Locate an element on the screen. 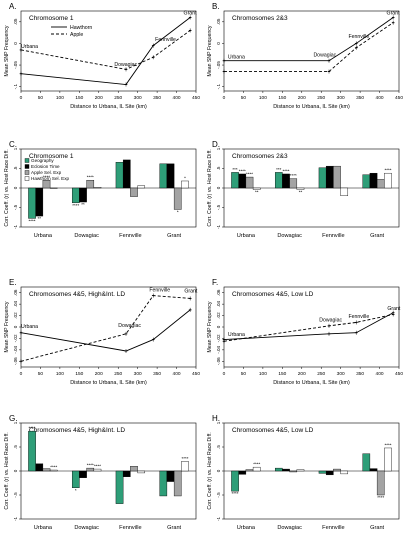 This screenshot has height=550, width=404. chart-title: Chromosome 1 is located at coordinates (51, 156).